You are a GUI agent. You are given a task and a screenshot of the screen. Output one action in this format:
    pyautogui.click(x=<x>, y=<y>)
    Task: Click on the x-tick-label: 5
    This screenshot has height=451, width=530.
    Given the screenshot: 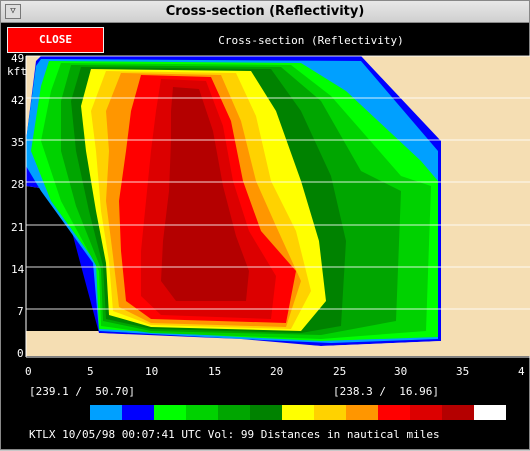 What is the action you would take?
    pyautogui.click(x=90, y=371)
    